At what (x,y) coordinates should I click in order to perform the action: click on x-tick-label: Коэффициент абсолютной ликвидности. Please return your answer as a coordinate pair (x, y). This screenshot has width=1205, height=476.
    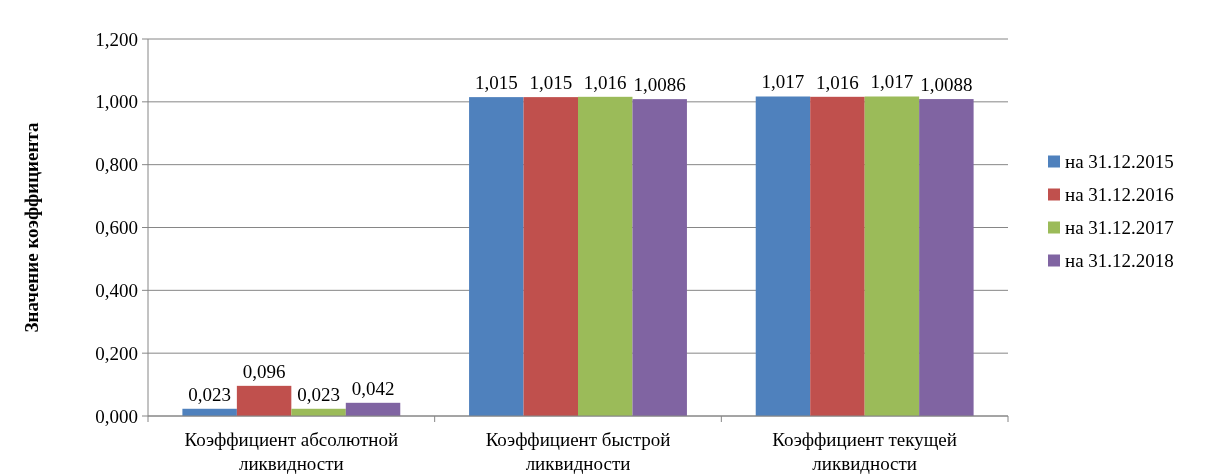
    Looking at the image, I should click on (291, 451).